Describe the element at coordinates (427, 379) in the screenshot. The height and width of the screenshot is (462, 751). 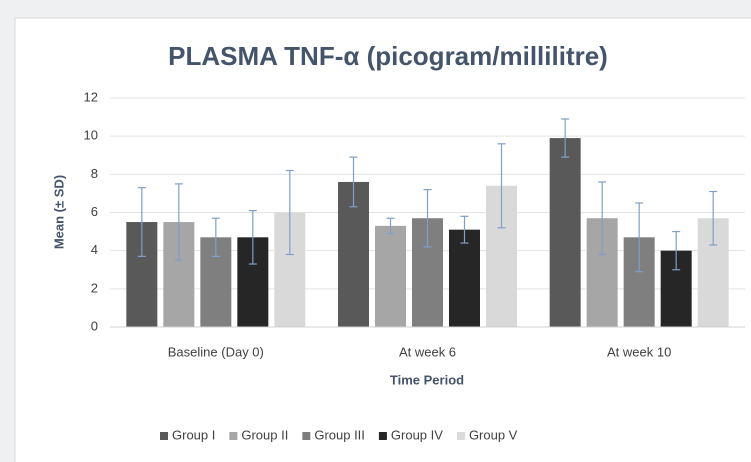
I see `x-axis-label: Time Period` at that location.